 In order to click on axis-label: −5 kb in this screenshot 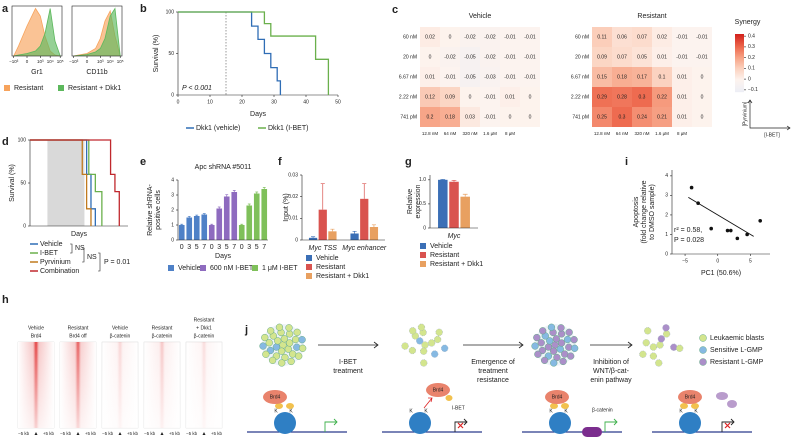, I will do `click(66, 433)`.